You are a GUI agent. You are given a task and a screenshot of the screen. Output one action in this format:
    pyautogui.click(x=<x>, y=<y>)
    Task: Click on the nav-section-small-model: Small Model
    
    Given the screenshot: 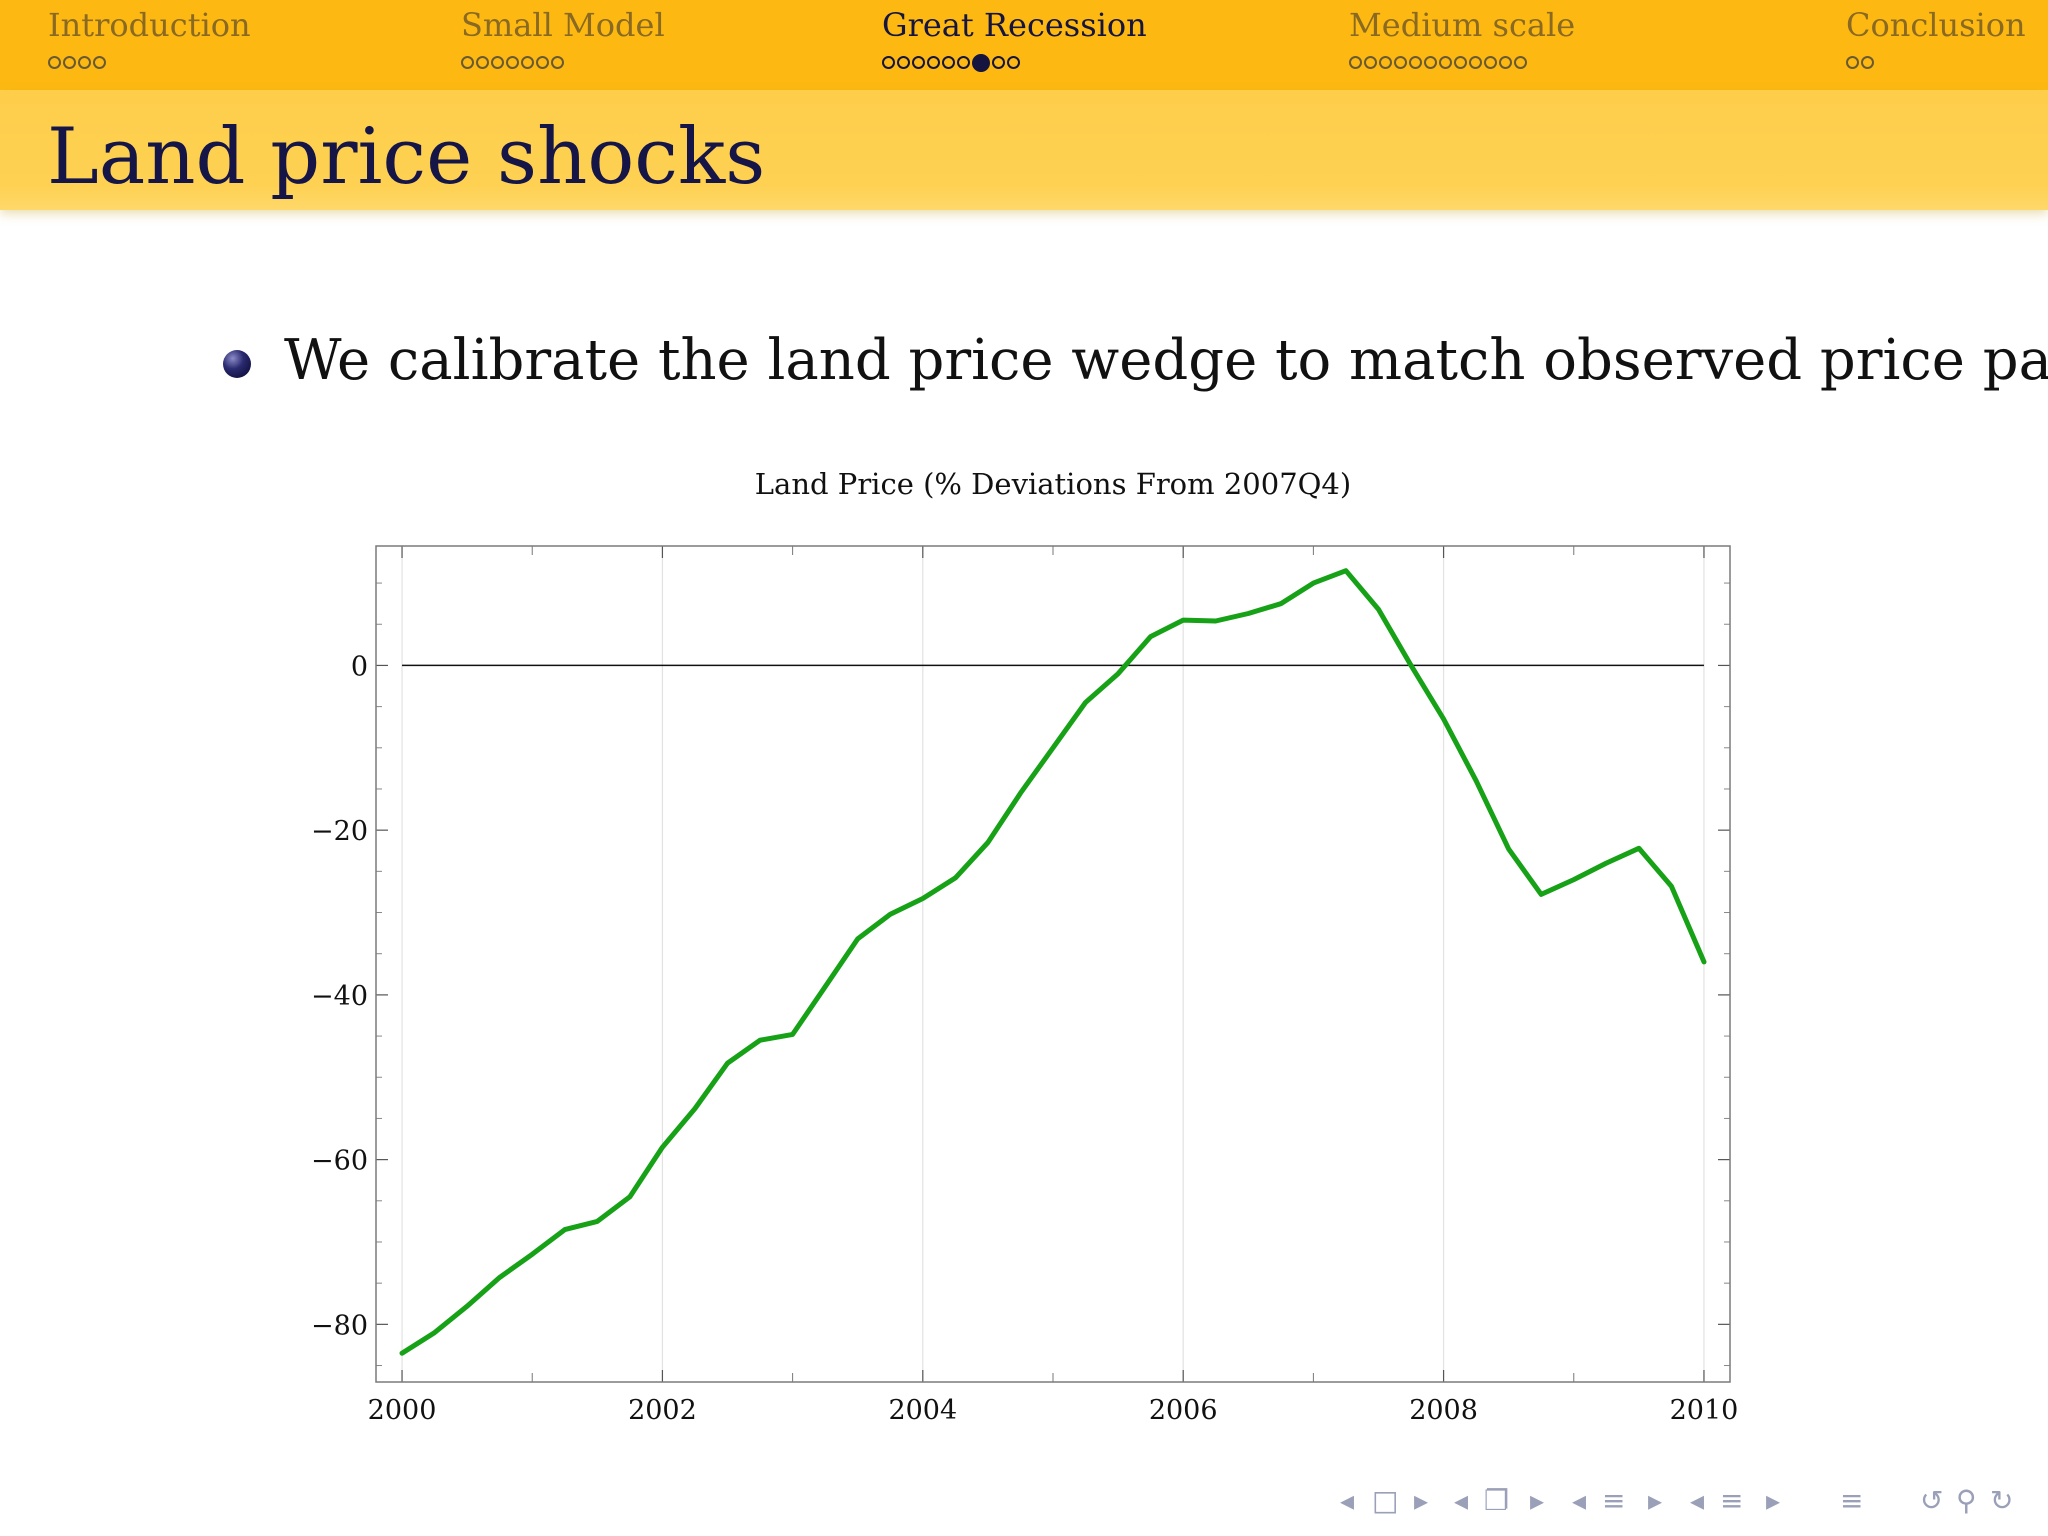 What is the action you would take?
    pyautogui.click(x=563, y=37)
    